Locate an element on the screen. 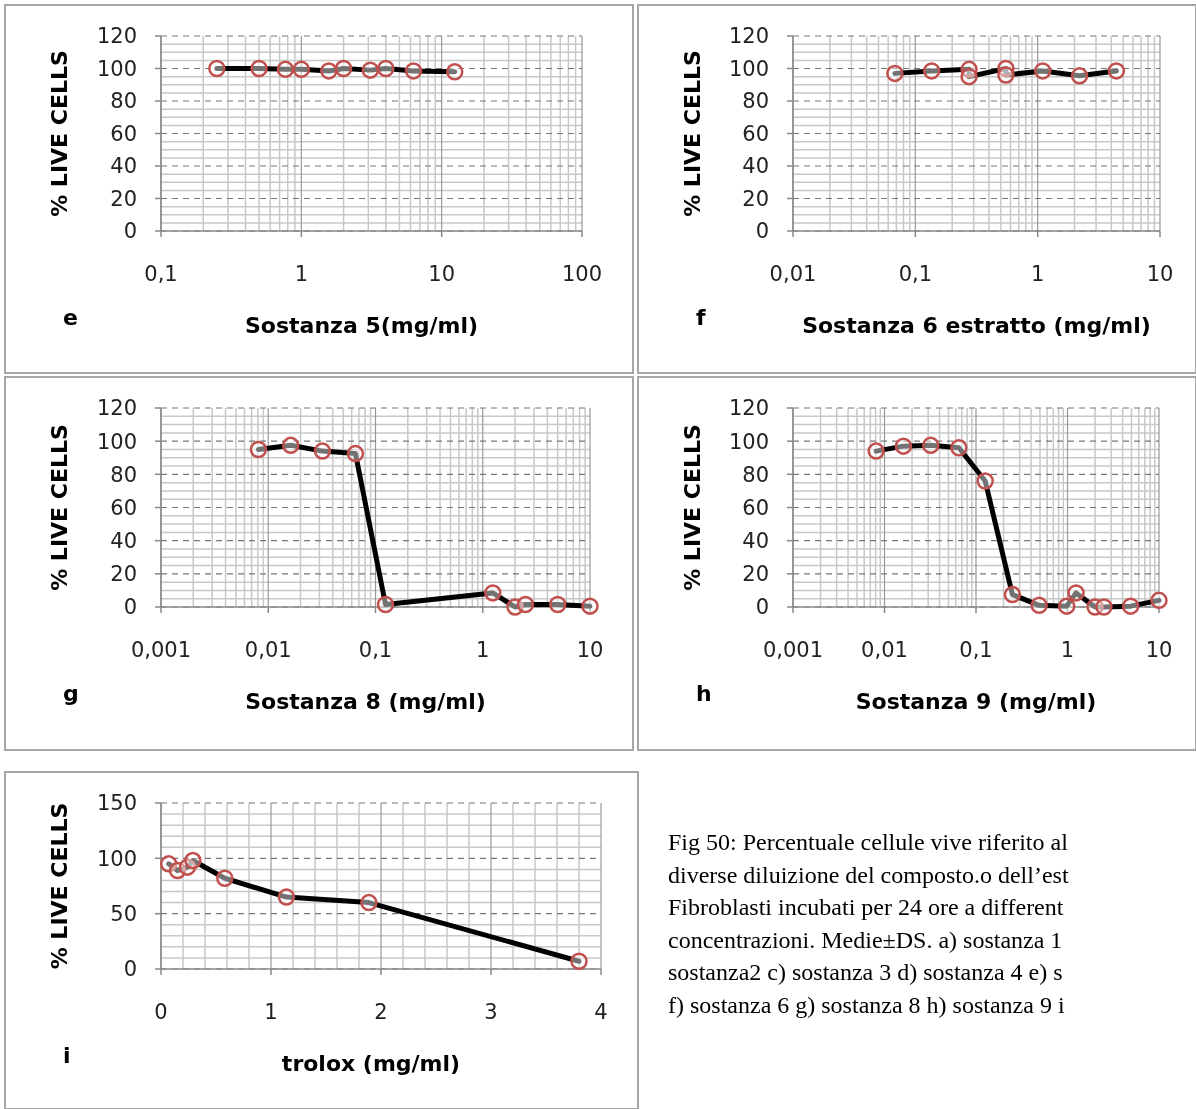  text: h is located at coordinates (704, 693).